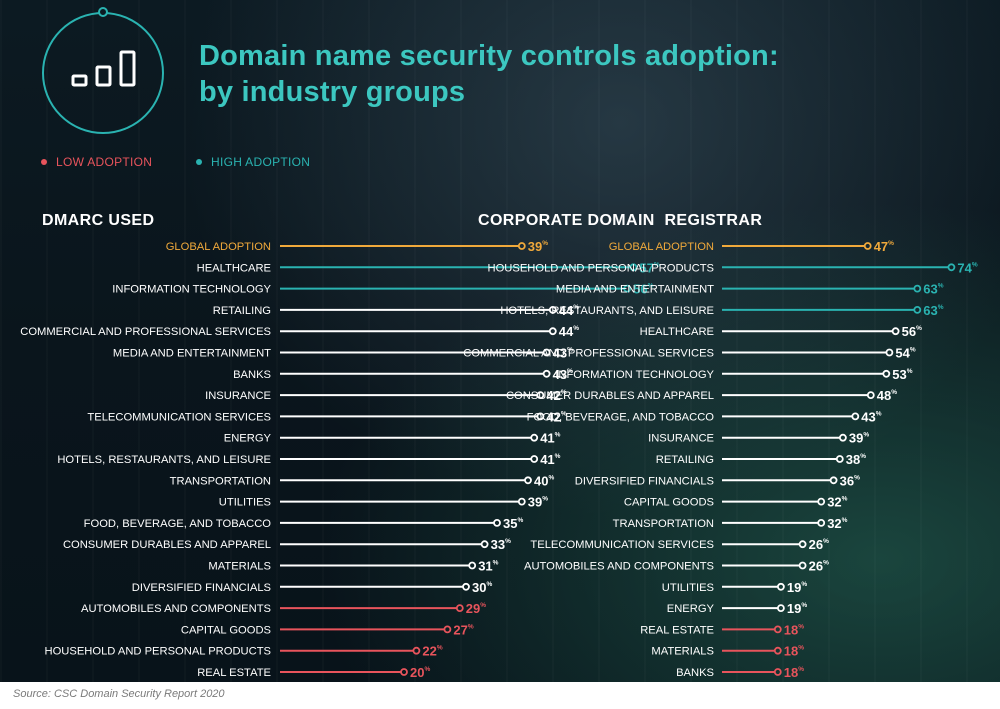  I want to click on registrar-value-utilities: 19%, so click(797, 587).